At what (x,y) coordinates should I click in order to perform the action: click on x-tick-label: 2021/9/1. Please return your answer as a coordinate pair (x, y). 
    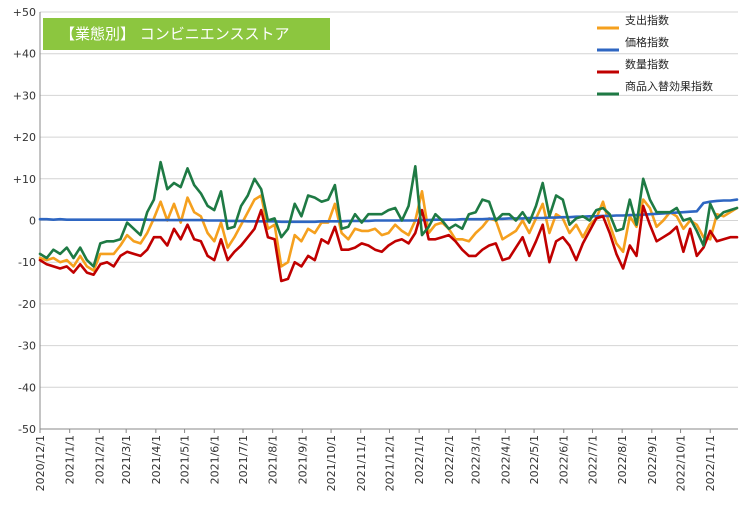
    Looking at the image, I should click on (302, 459).